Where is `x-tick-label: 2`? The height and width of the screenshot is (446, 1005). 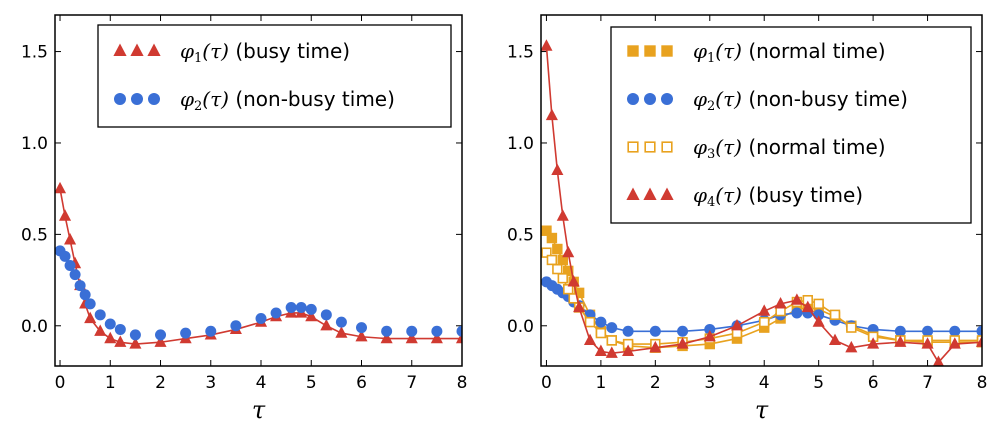
x-tick-label: 2 is located at coordinates (160, 383).